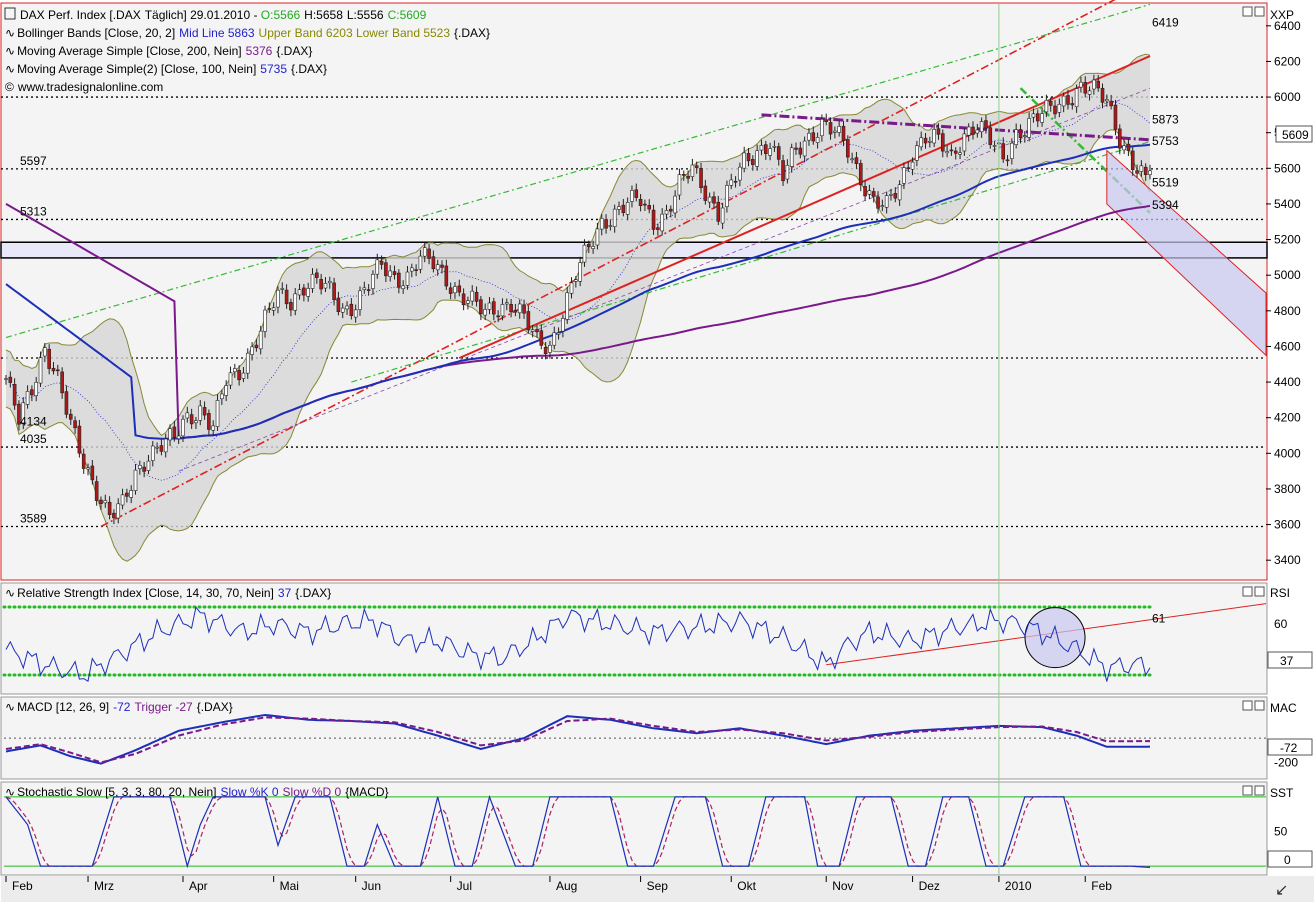 The height and width of the screenshot is (903, 1315). I want to click on panel-buttons, so click(1253, 401).